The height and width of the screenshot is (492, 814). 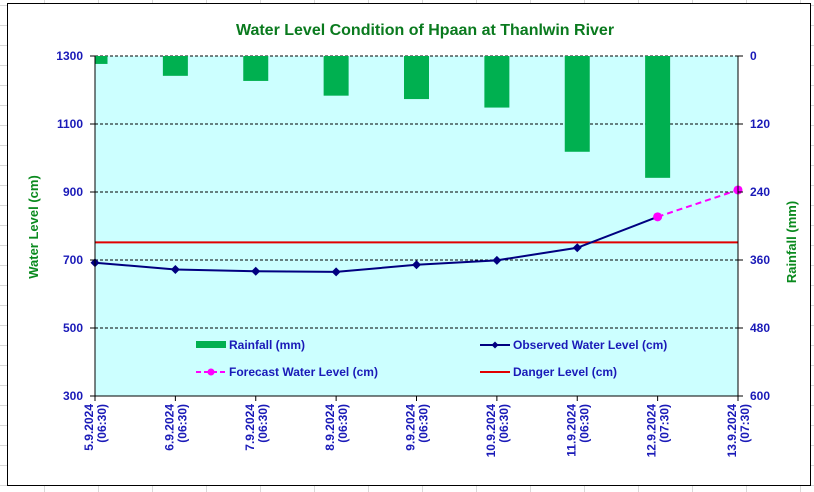 I want to click on x-tick-label: 5.9.2024, so click(x=89, y=427).